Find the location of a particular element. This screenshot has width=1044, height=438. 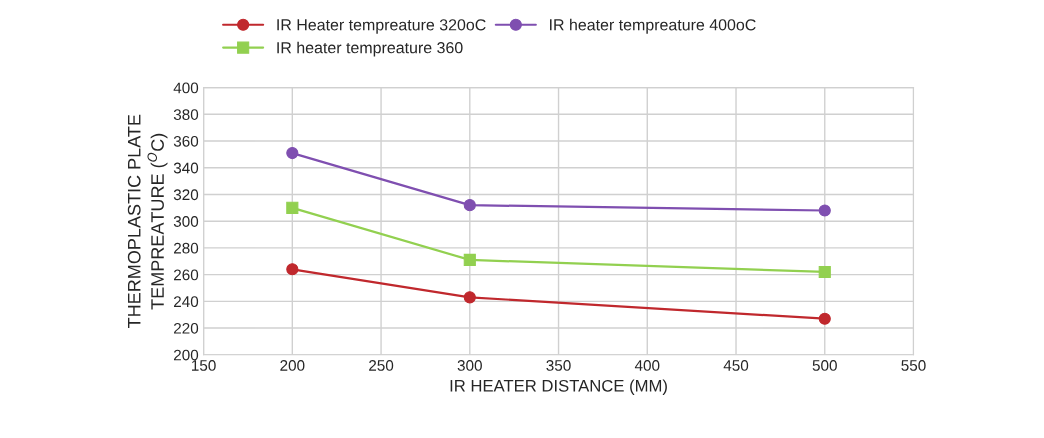

y-tick-label: 260 is located at coordinates (186, 275).